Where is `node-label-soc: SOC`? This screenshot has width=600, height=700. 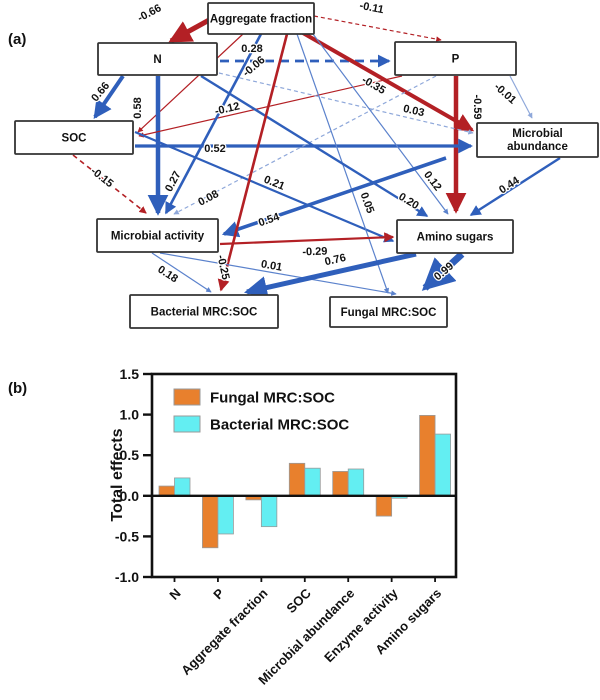
node-label-soc: SOC is located at coordinates (74, 139).